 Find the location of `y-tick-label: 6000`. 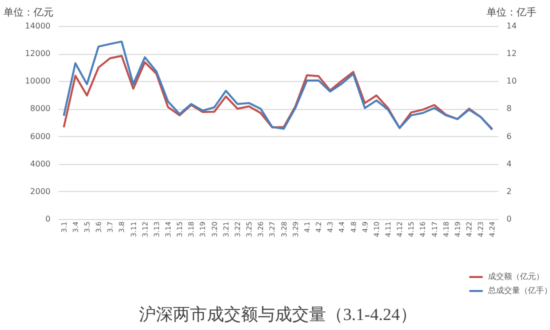

y-tick-label: 6000 is located at coordinates (40, 136).